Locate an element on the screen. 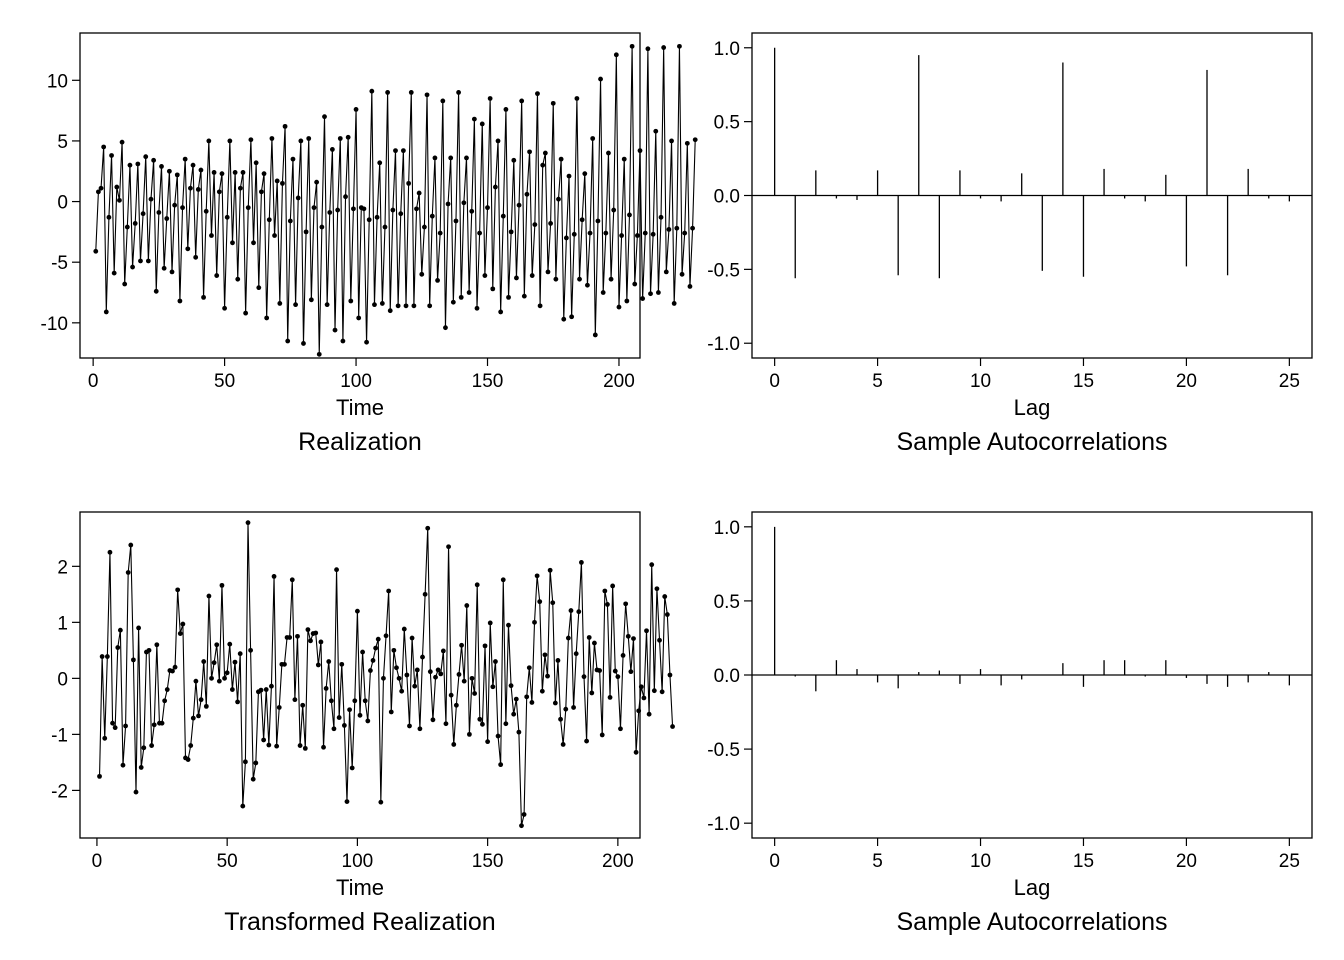  x-axis-label: Lag is located at coordinates (1032, 407).